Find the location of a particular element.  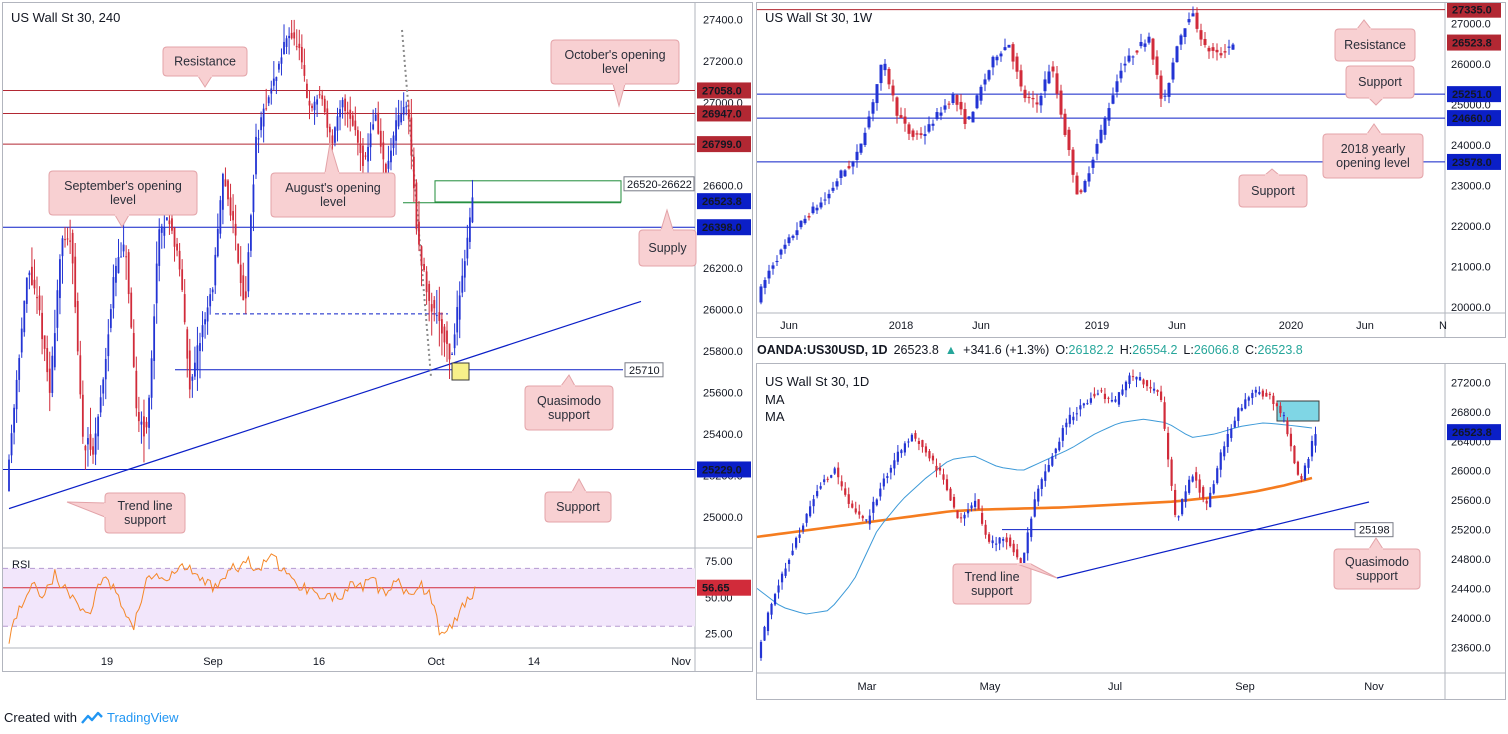

rsi-current-tag-bg is located at coordinates (724, 587).